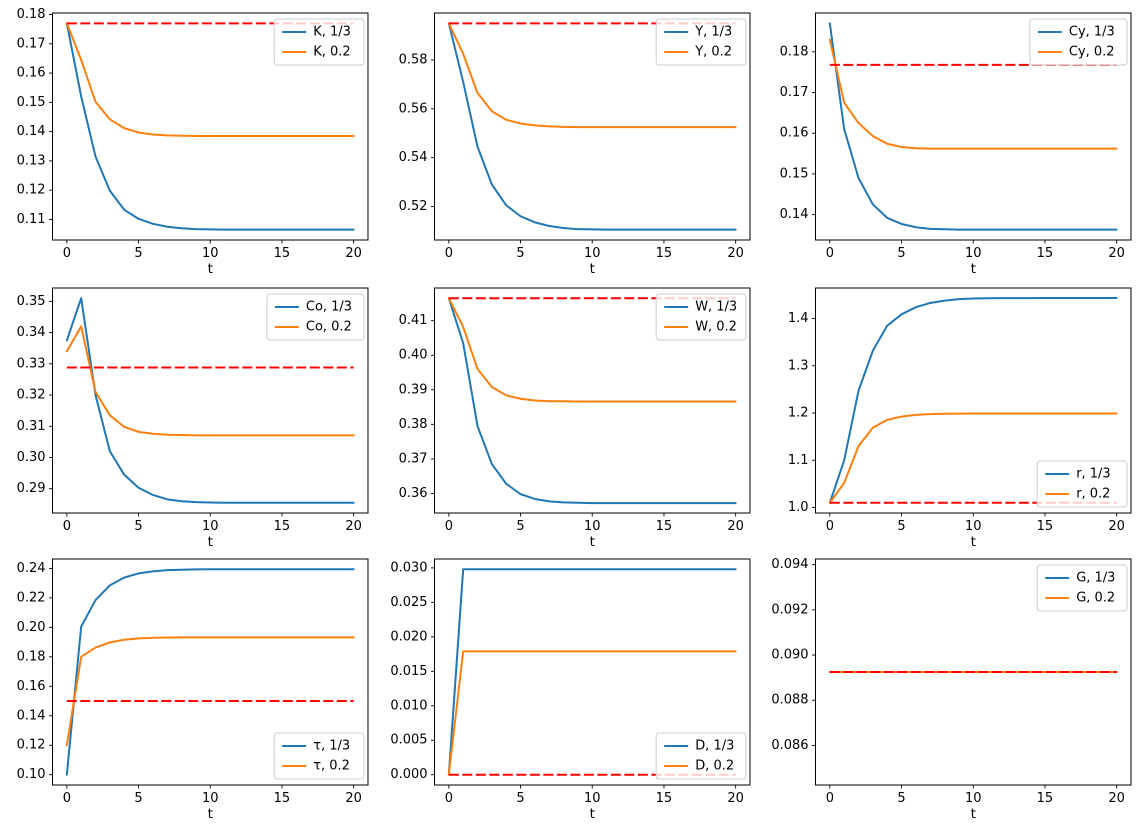 The height and width of the screenshot is (837, 1145). What do you see at coordinates (319, 42) in the screenshot?
I see `legend: K, 1/3 K, 0.2` at bounding box center [319, 42].